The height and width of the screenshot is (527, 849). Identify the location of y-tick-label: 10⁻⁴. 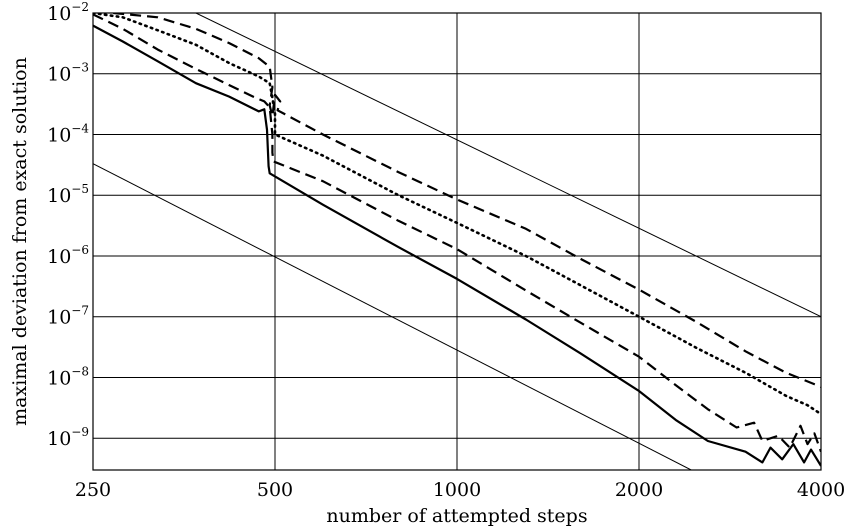
(68, 133).